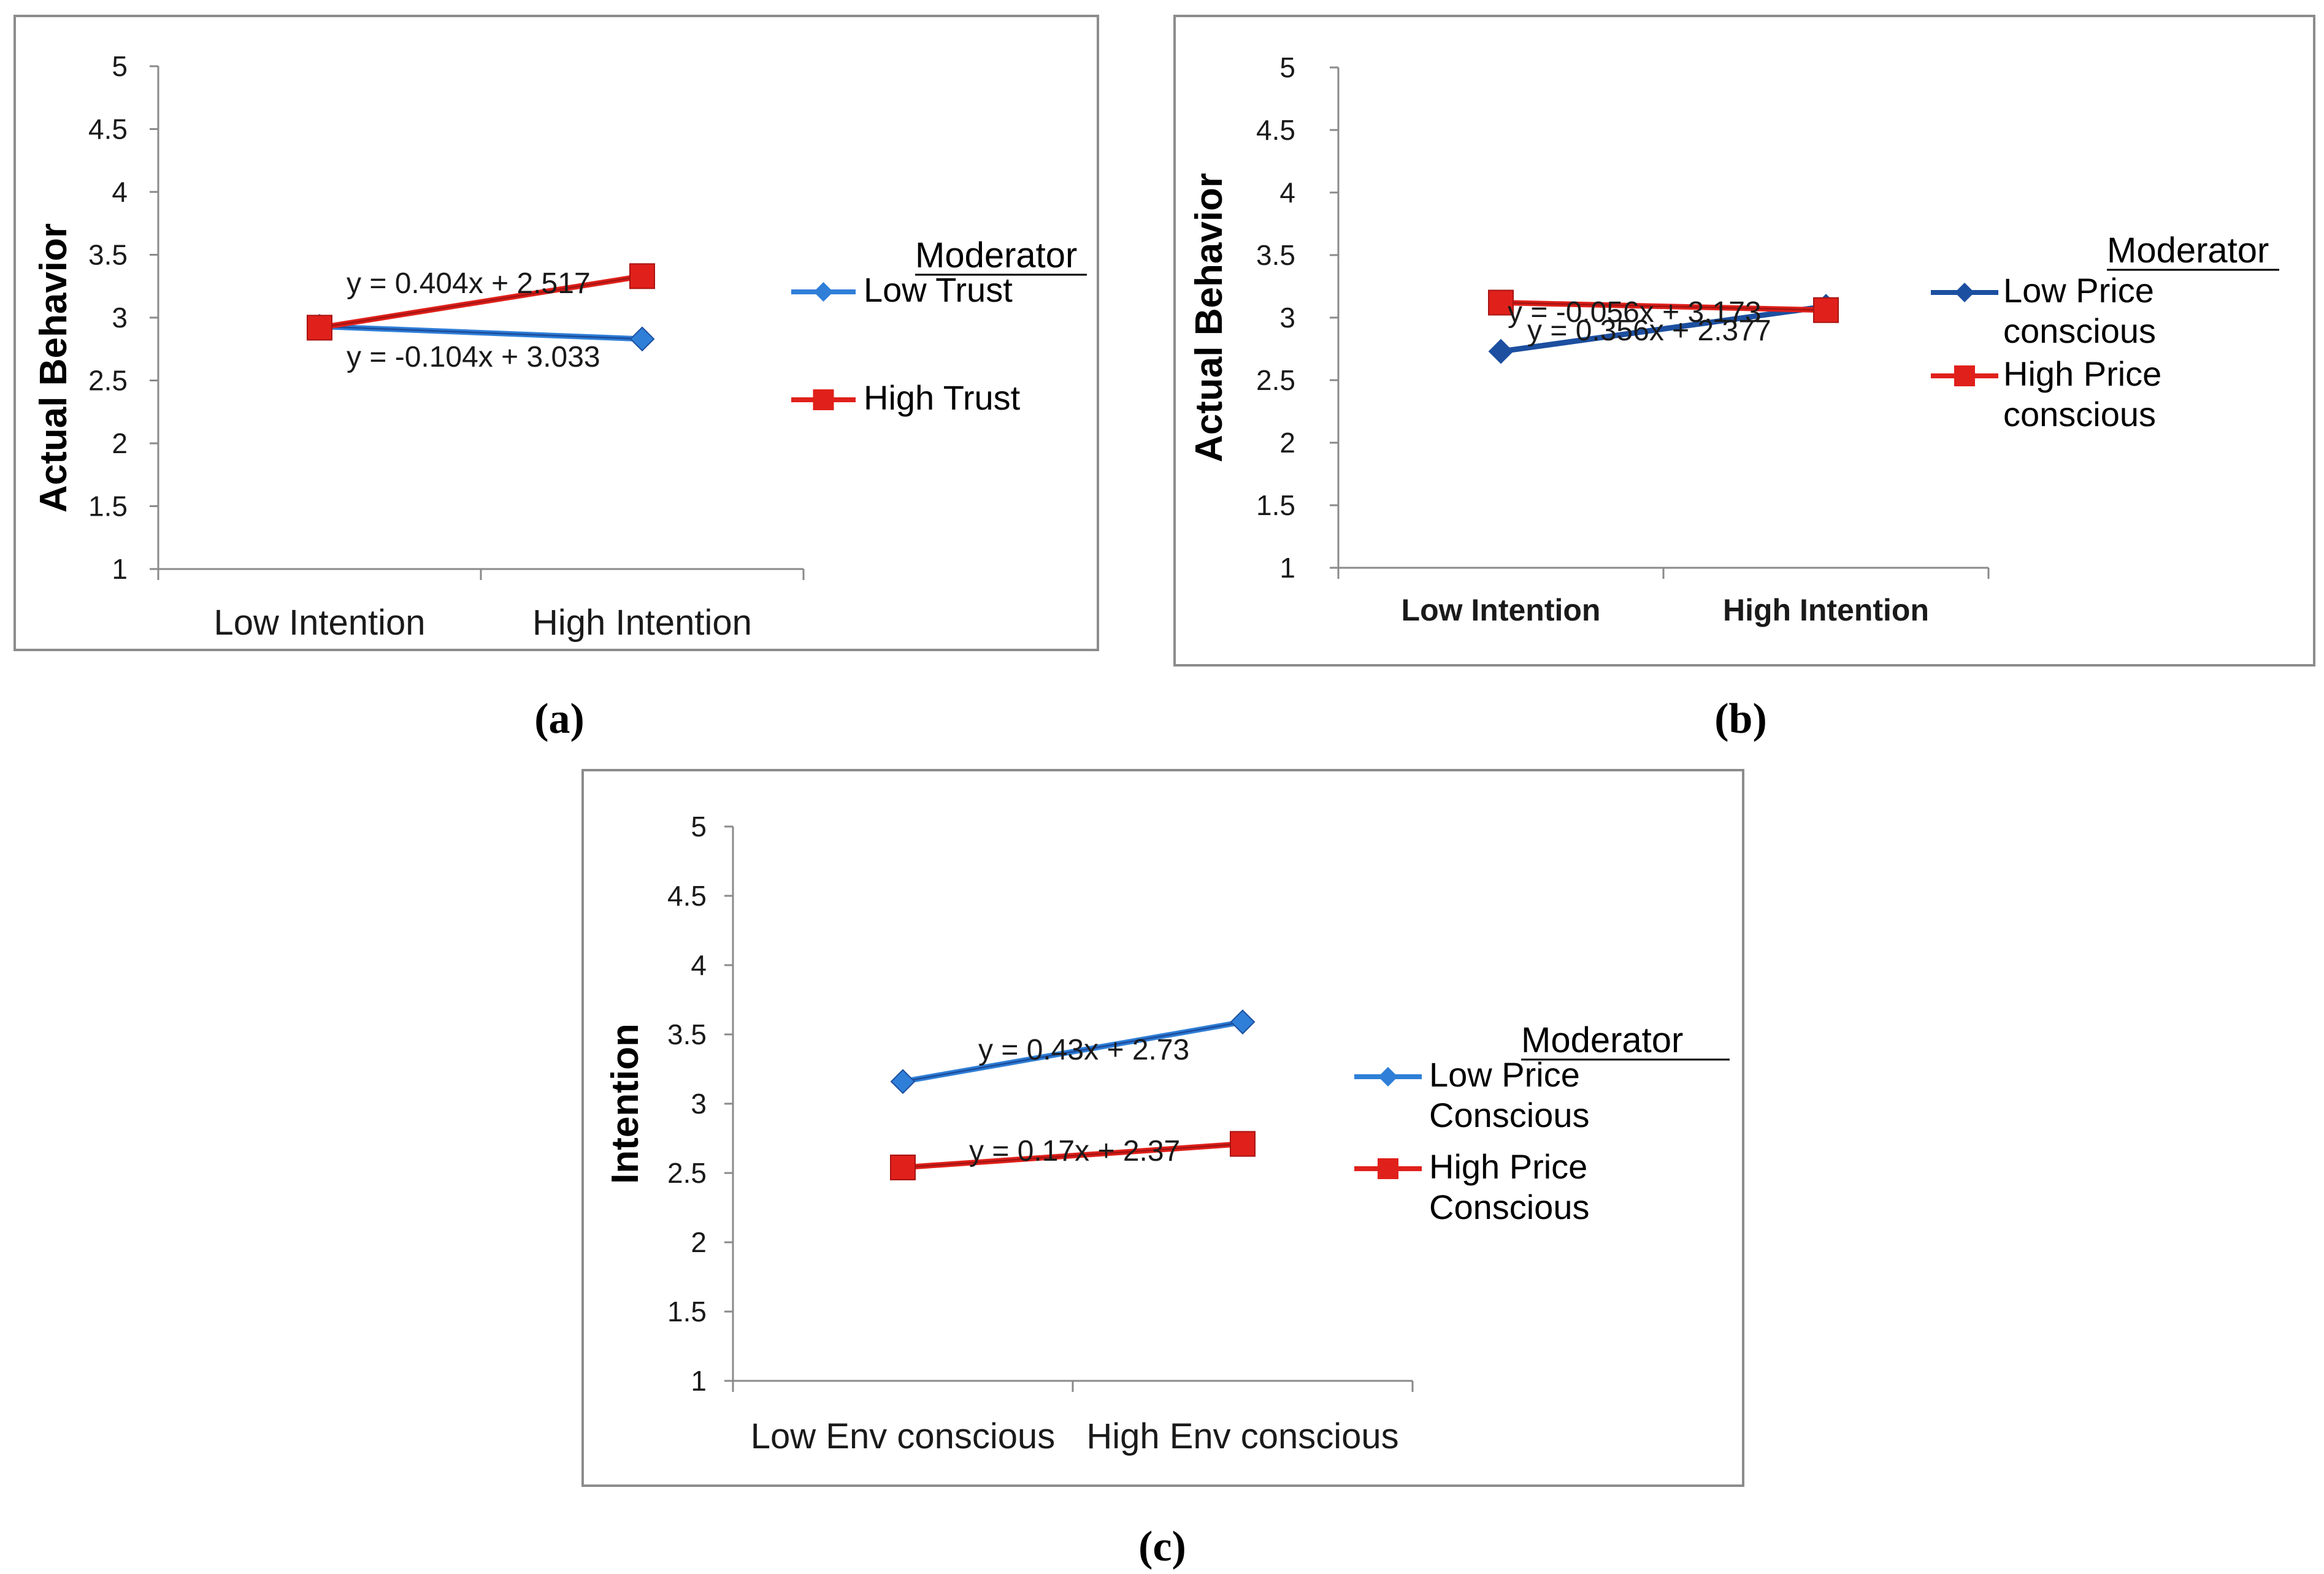 This screenshot has height=1574, width=2324. I want to click on y-axis-title: Intention, so click(625, 1103).